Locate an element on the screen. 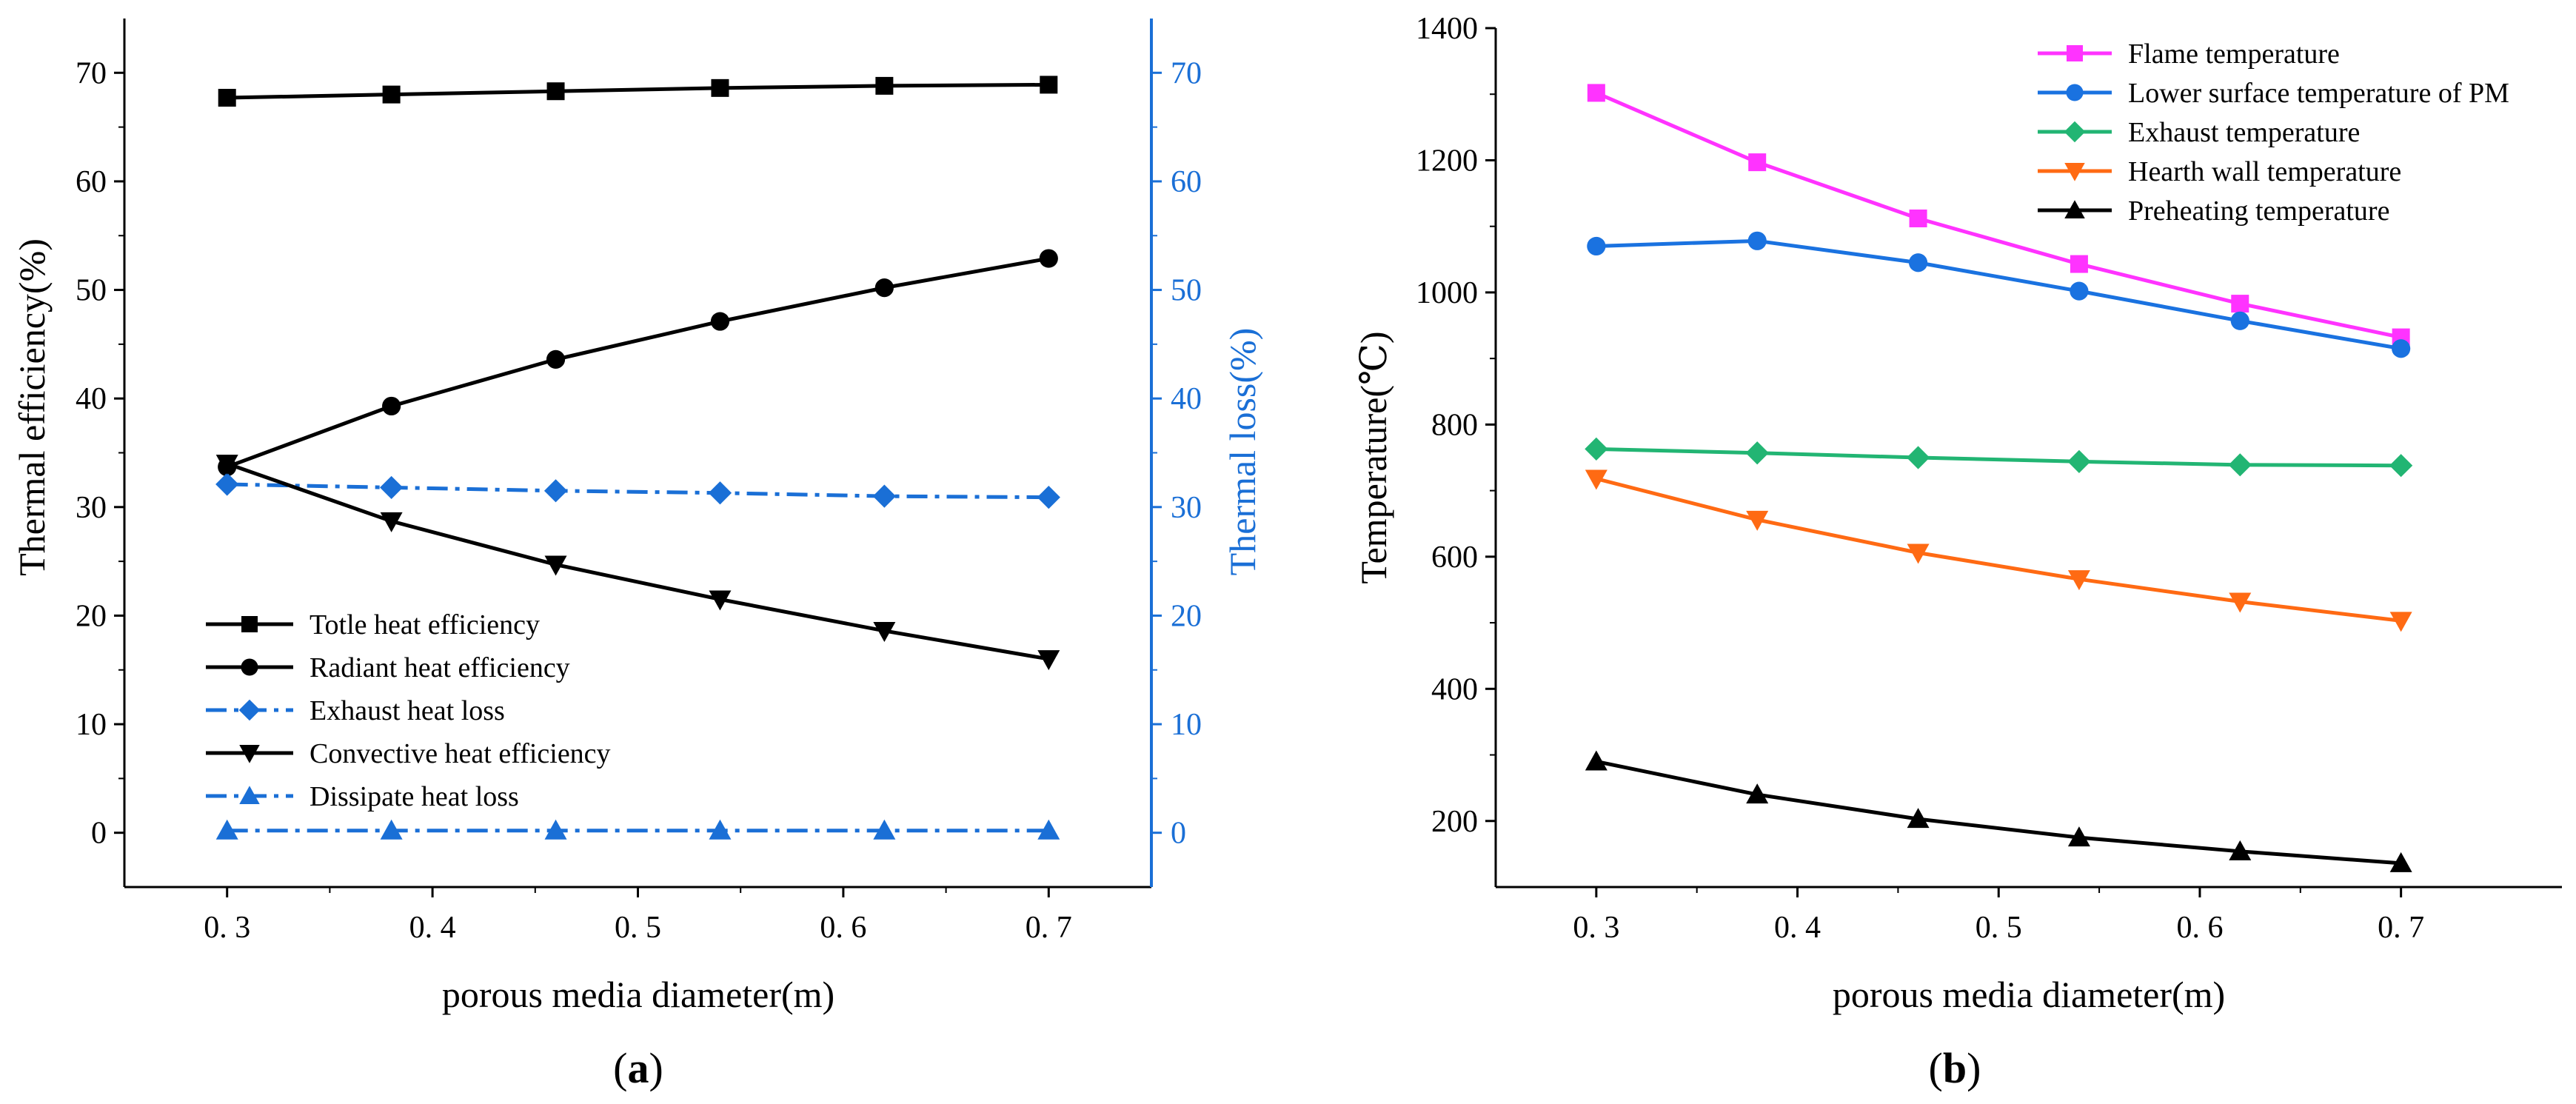  panel-a-left-y-ticks: 0 10 20 30 40 50 60 70 is located at coordinates (100, 453).